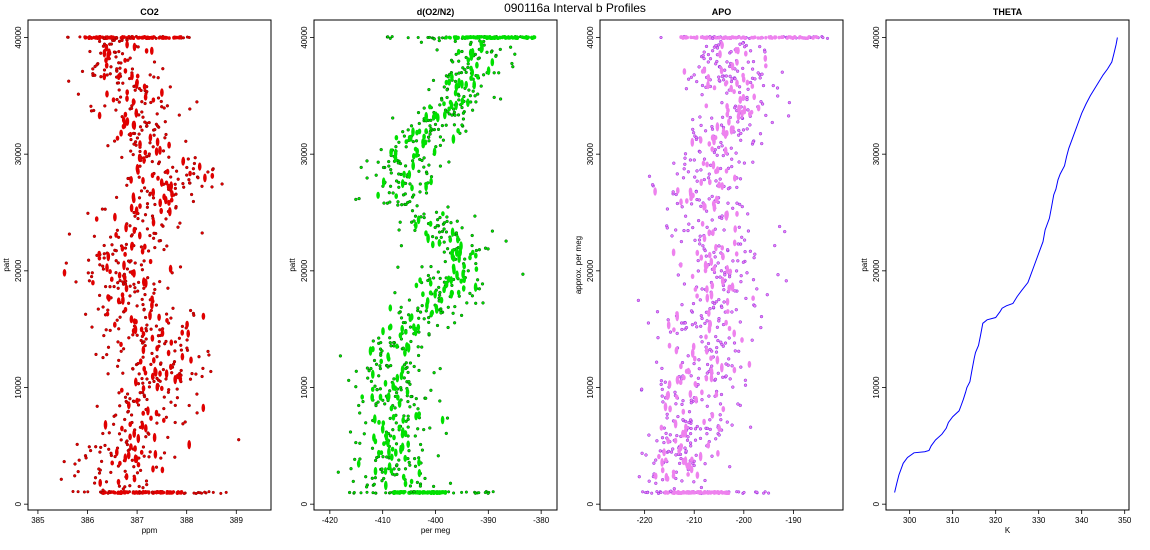 The width and height of the screenshot is (1150, 550). Describe the element at coordinates (1008, 530) in the screenshot. I see `x-axis-label: K` at that location.